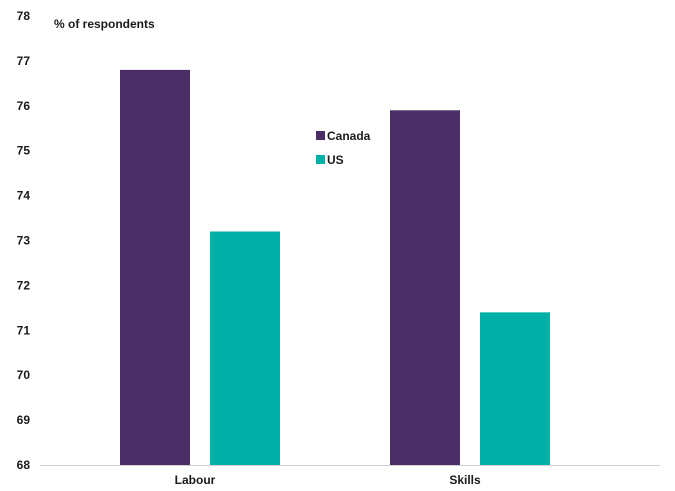  Describe the element at coordinates (343, 148) in the screenshot. I see `legend: Canada US` at that location.